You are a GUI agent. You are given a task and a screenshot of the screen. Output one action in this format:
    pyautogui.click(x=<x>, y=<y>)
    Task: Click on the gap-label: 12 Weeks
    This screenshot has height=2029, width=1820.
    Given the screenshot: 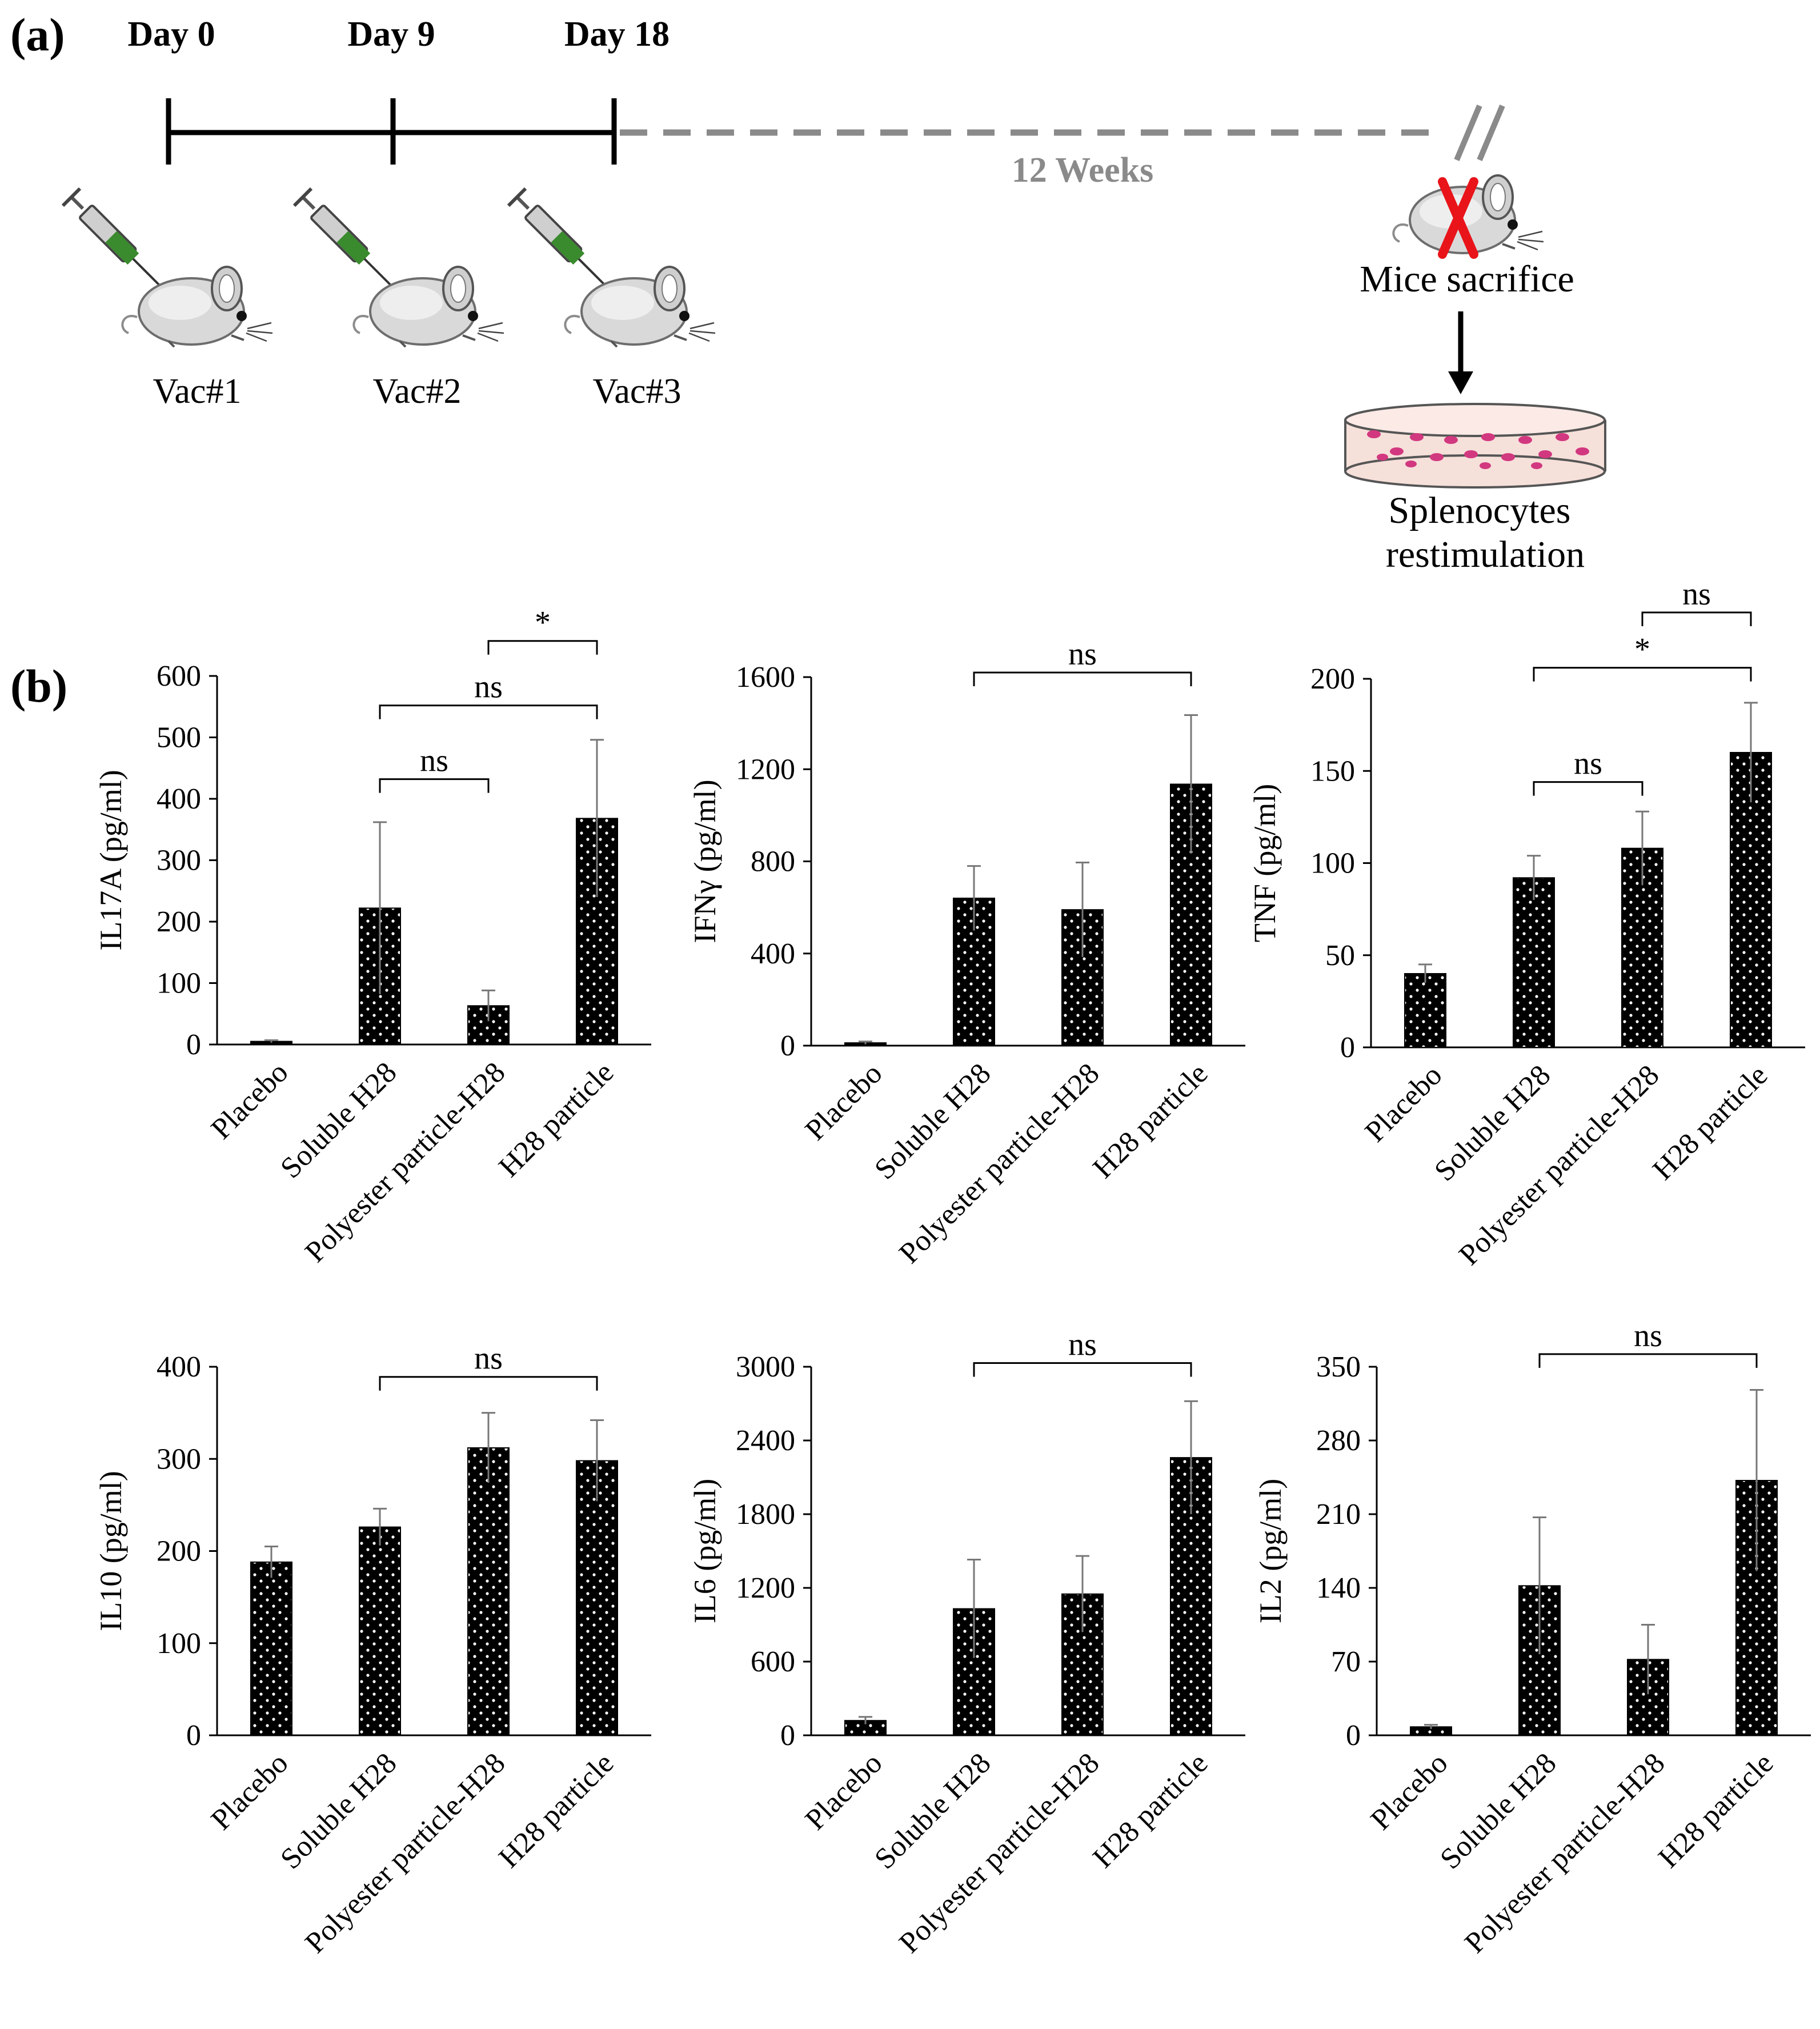 What is the action you would take?
    pyautogui.click(x=1083, y=171)
    